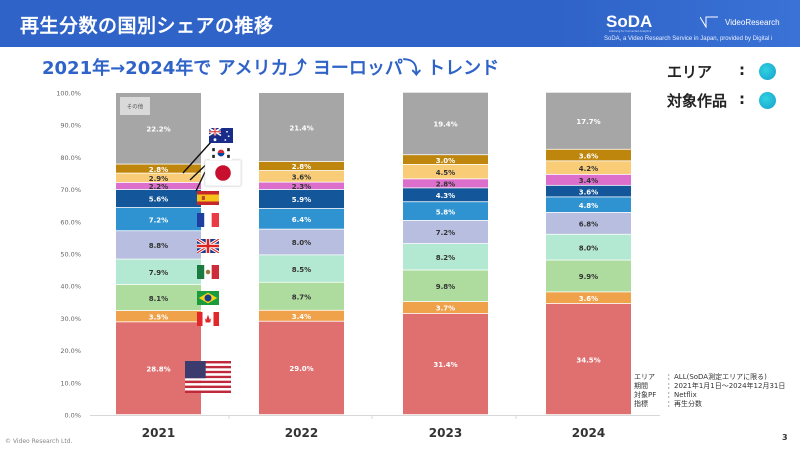 This screenshot has height=450, width=800. What do you see at coordinates (726, 386) in the screenshot?
I see `note-value: ：2021年1月1日～2024年12月31日` at bounding box center [726, 386].